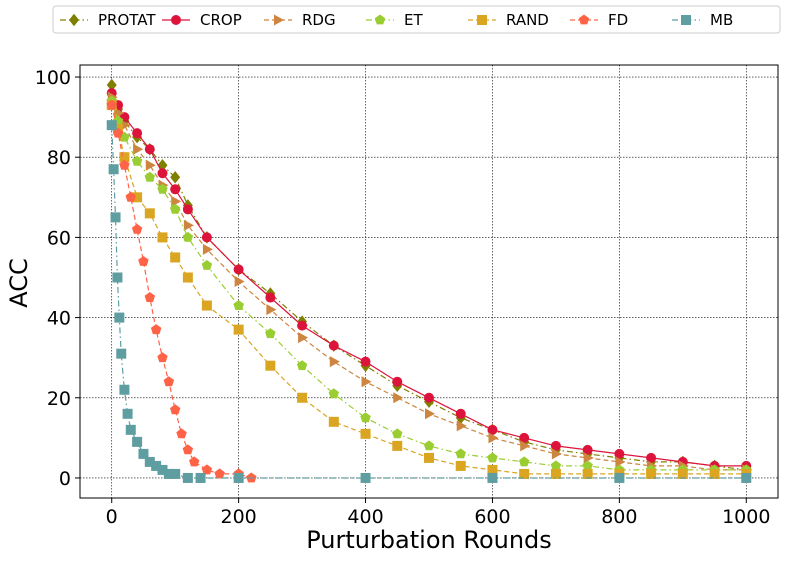  Describe the element at coordinates (112, 517) in the screenshot. I see `x-tick-label: 0` at that location.